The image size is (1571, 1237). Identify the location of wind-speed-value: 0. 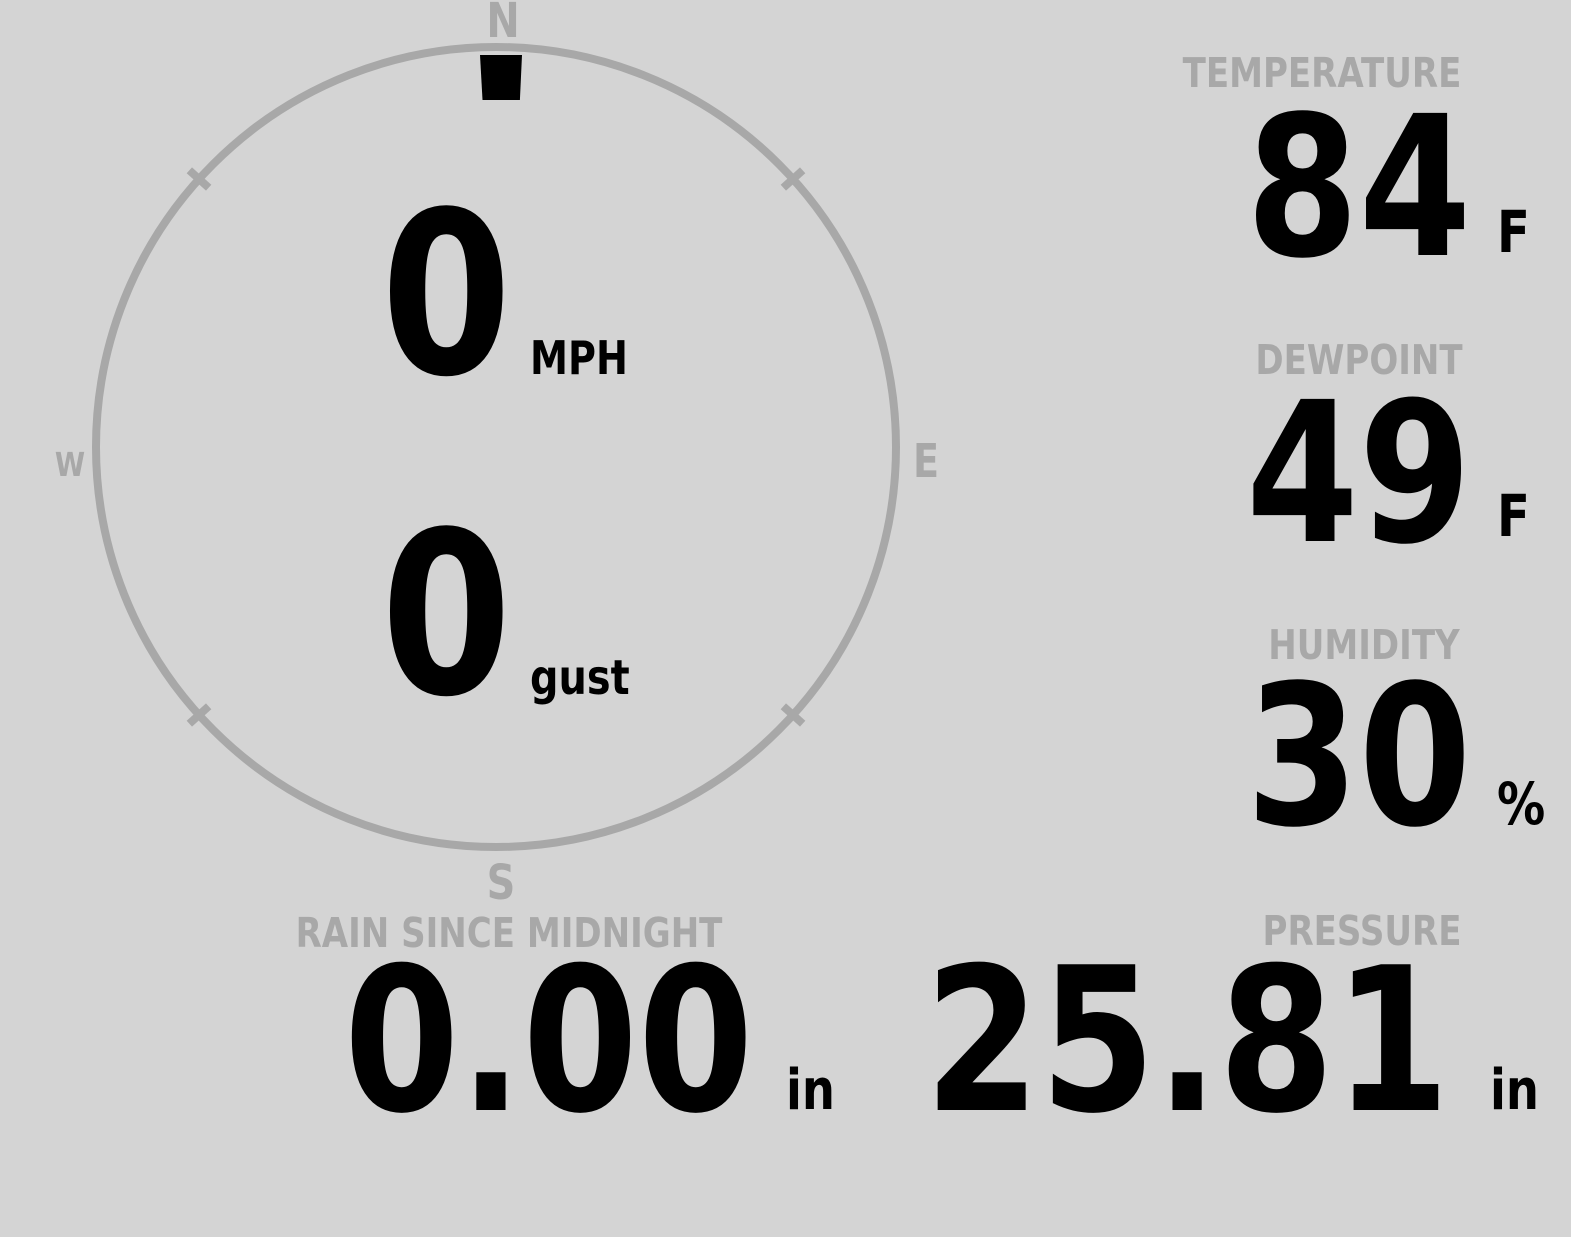
(446, 295).